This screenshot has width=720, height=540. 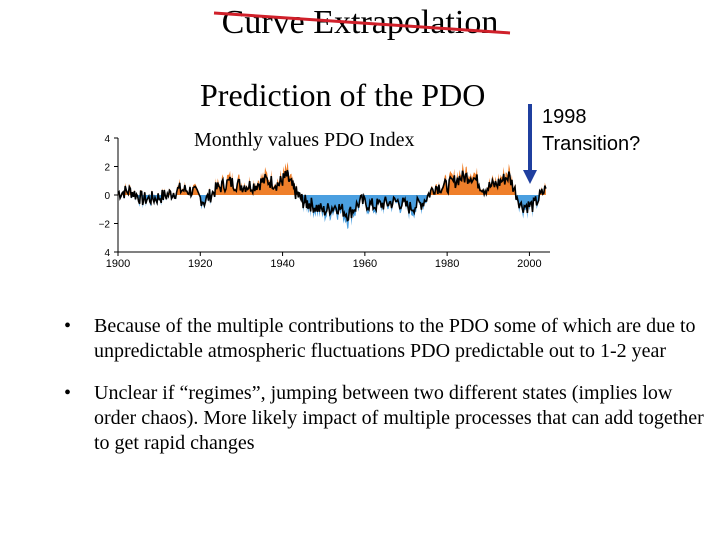 I want to click on transition-annotation: 1998 Transition?, so click(x=591, y=131).